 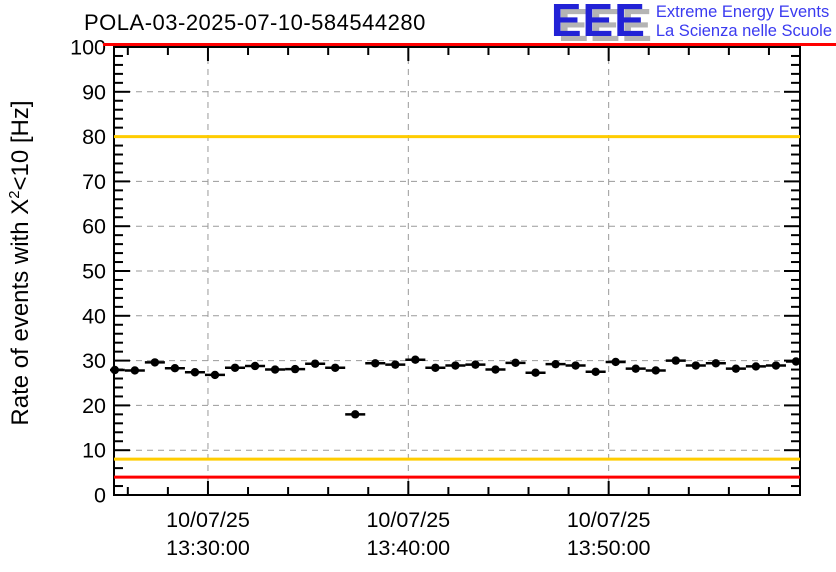 I want to click on y-tick-label: 40, so click(x=94, y=316).